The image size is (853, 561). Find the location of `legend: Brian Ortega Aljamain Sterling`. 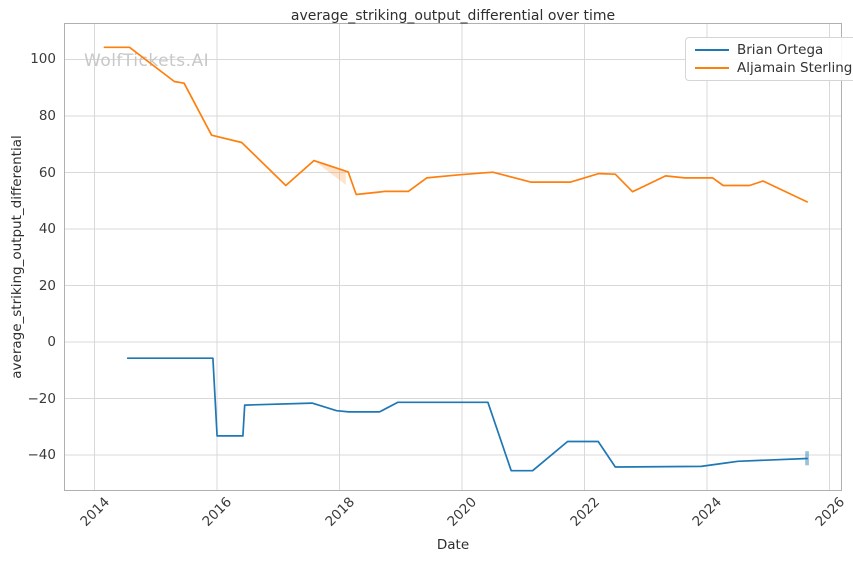

legend: Brian Ortega Aljamain Sterling is located at coordinates (769, 59).